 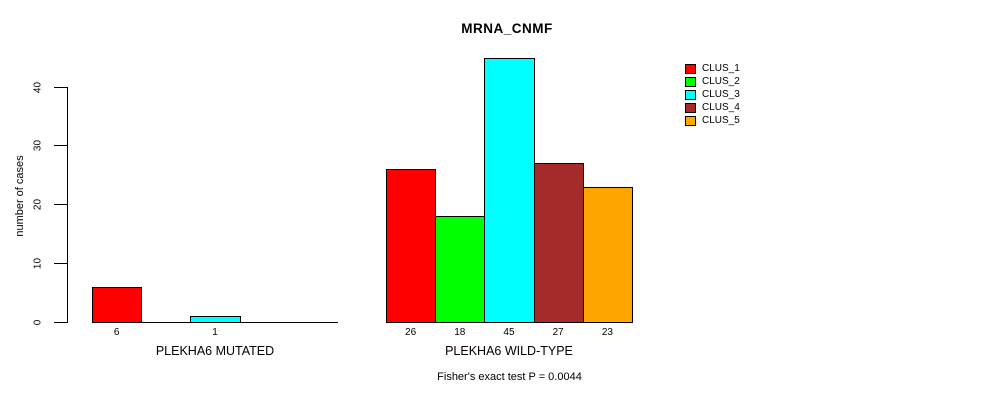 What do you see at coordinates (215, 351) in the screenshot?
I see `group-label: PLEKHA6 MUTATED` at bounding box center [215, 351].